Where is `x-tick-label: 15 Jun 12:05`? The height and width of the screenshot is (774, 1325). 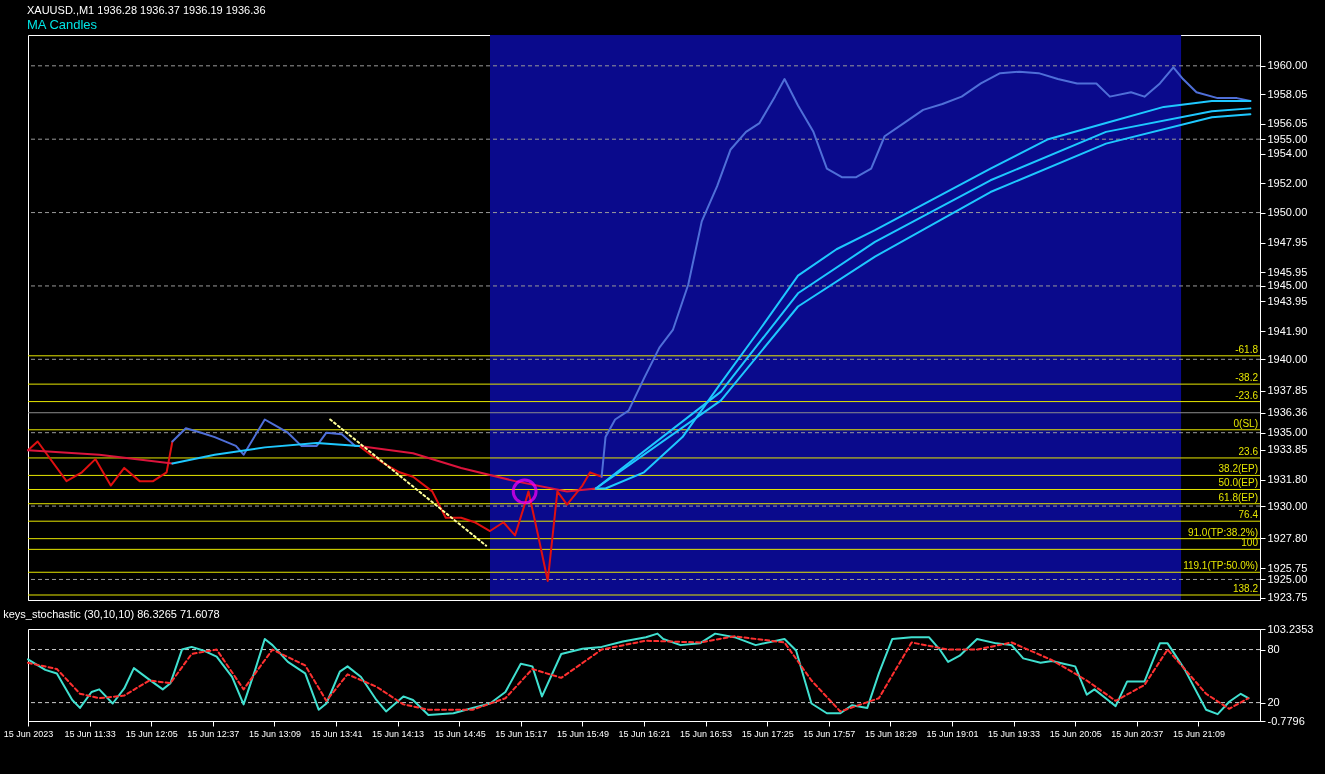 x-tick-label: 15 Jun 12:05 is located at coordinates (151, 733).